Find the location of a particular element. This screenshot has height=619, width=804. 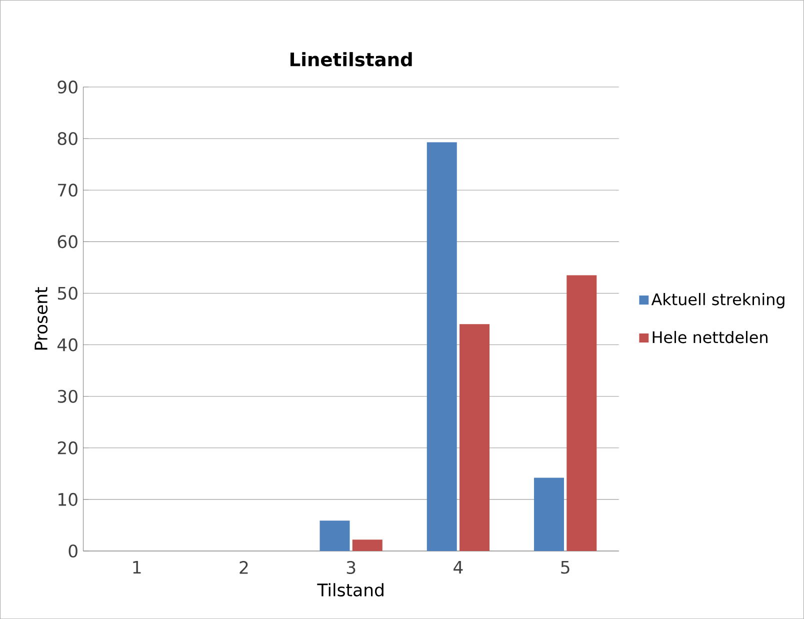

y-tick-label: 0 is located at coordinates (73, 551).